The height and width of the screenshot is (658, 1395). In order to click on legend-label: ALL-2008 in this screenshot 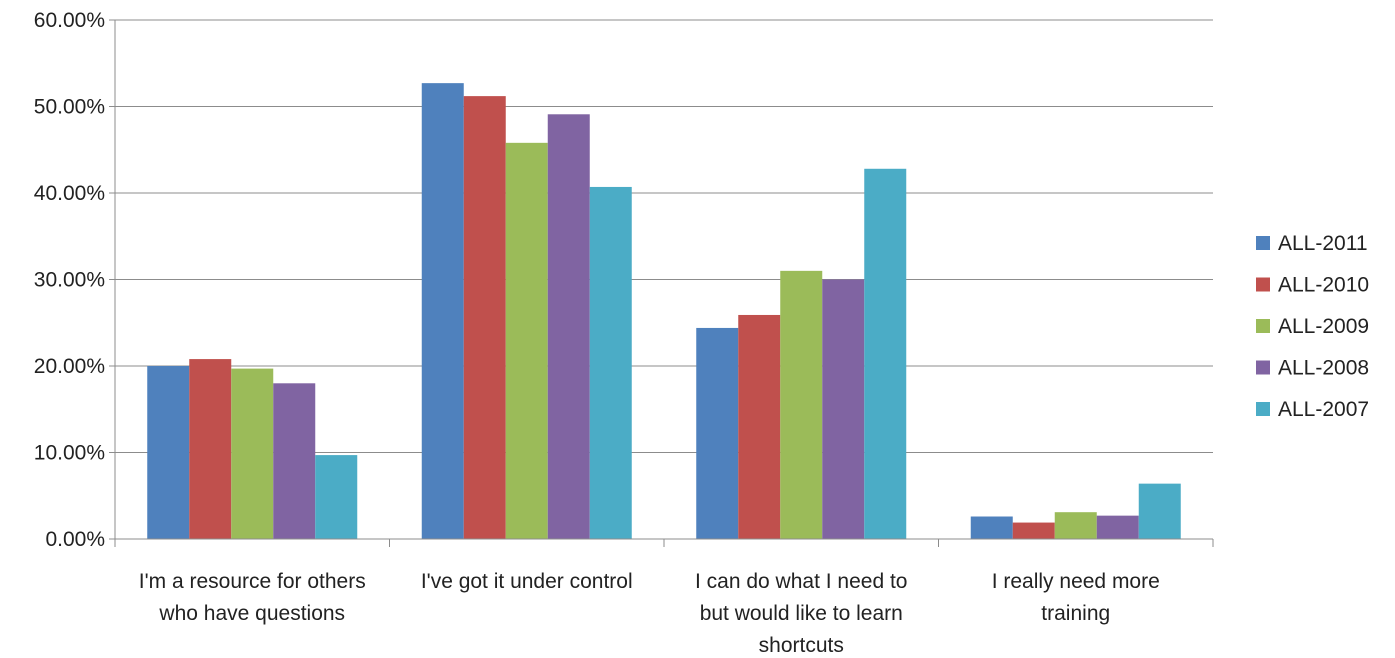, I will do `click(1323, 368)`.